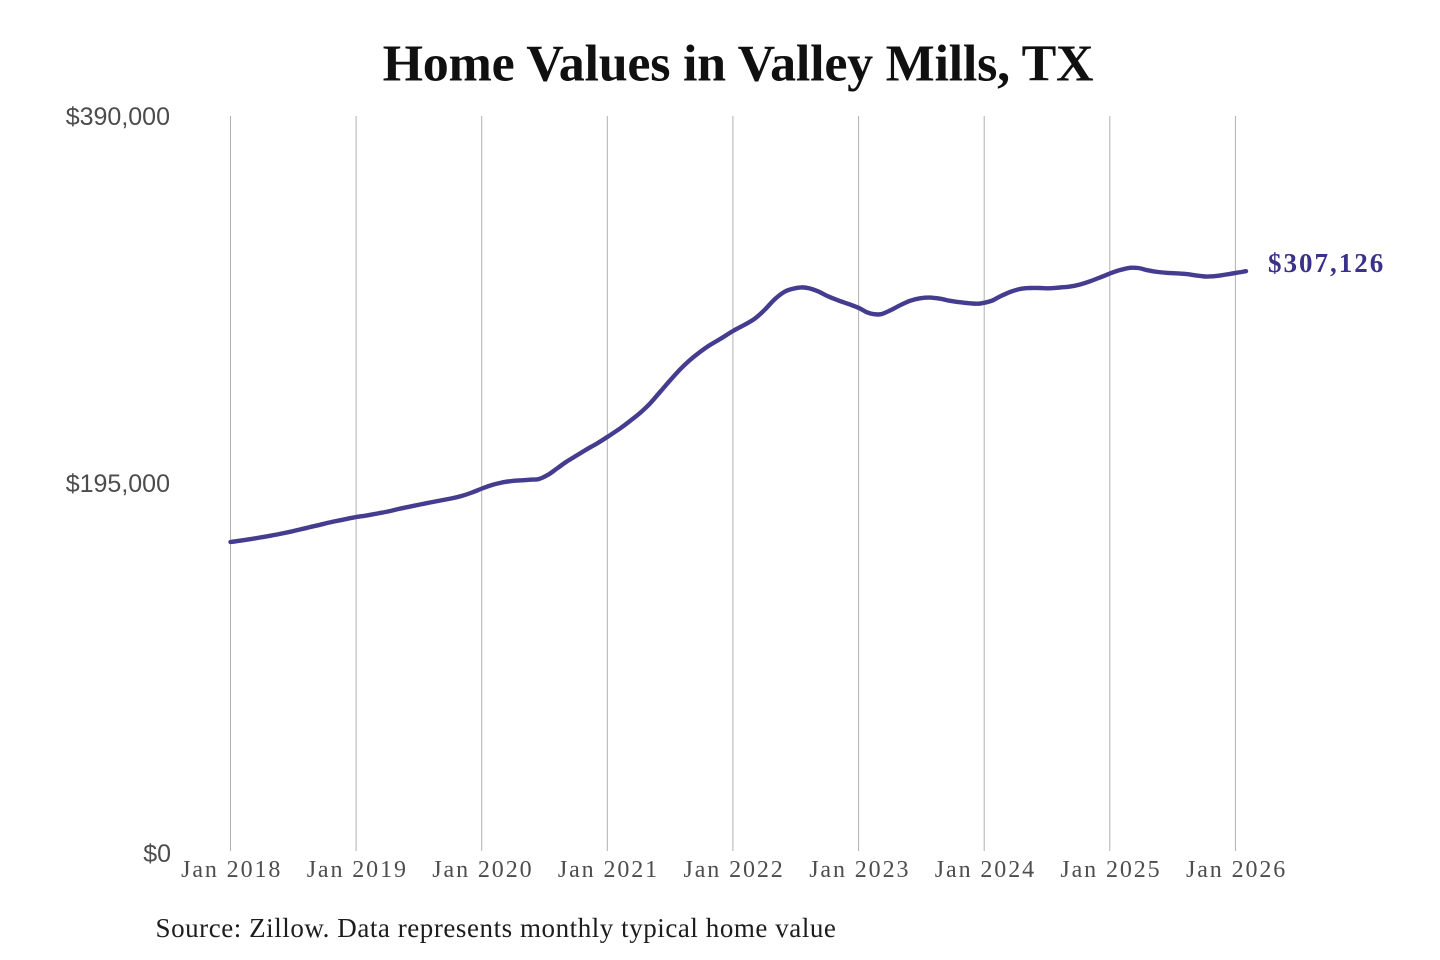 The image size is (1440, 960). Describe the element at coordinates (482, 870) in the screenshot. I see `svg-text: Jan 2020` at that location.